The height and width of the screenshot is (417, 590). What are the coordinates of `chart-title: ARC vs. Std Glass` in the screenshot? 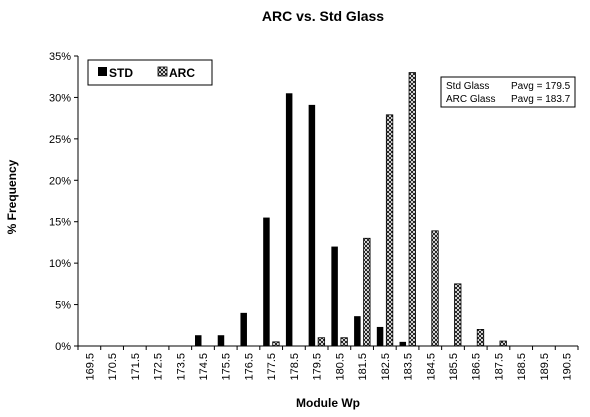 It's located at (323, 16).